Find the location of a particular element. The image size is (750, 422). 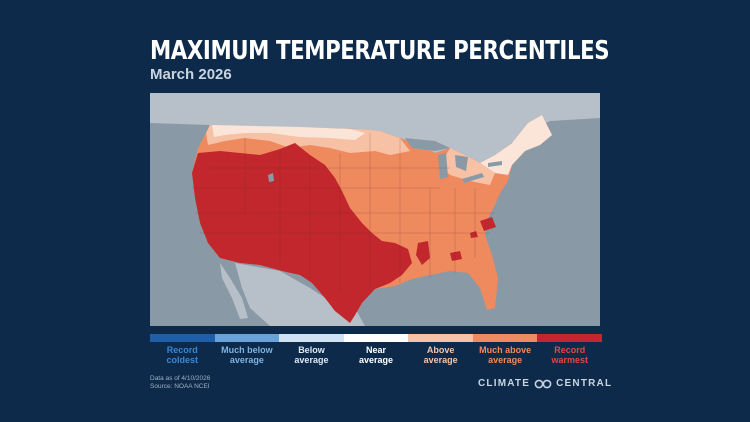

data-date-note: Data as of 4/10/2026 is located at coordinates (180, 378).